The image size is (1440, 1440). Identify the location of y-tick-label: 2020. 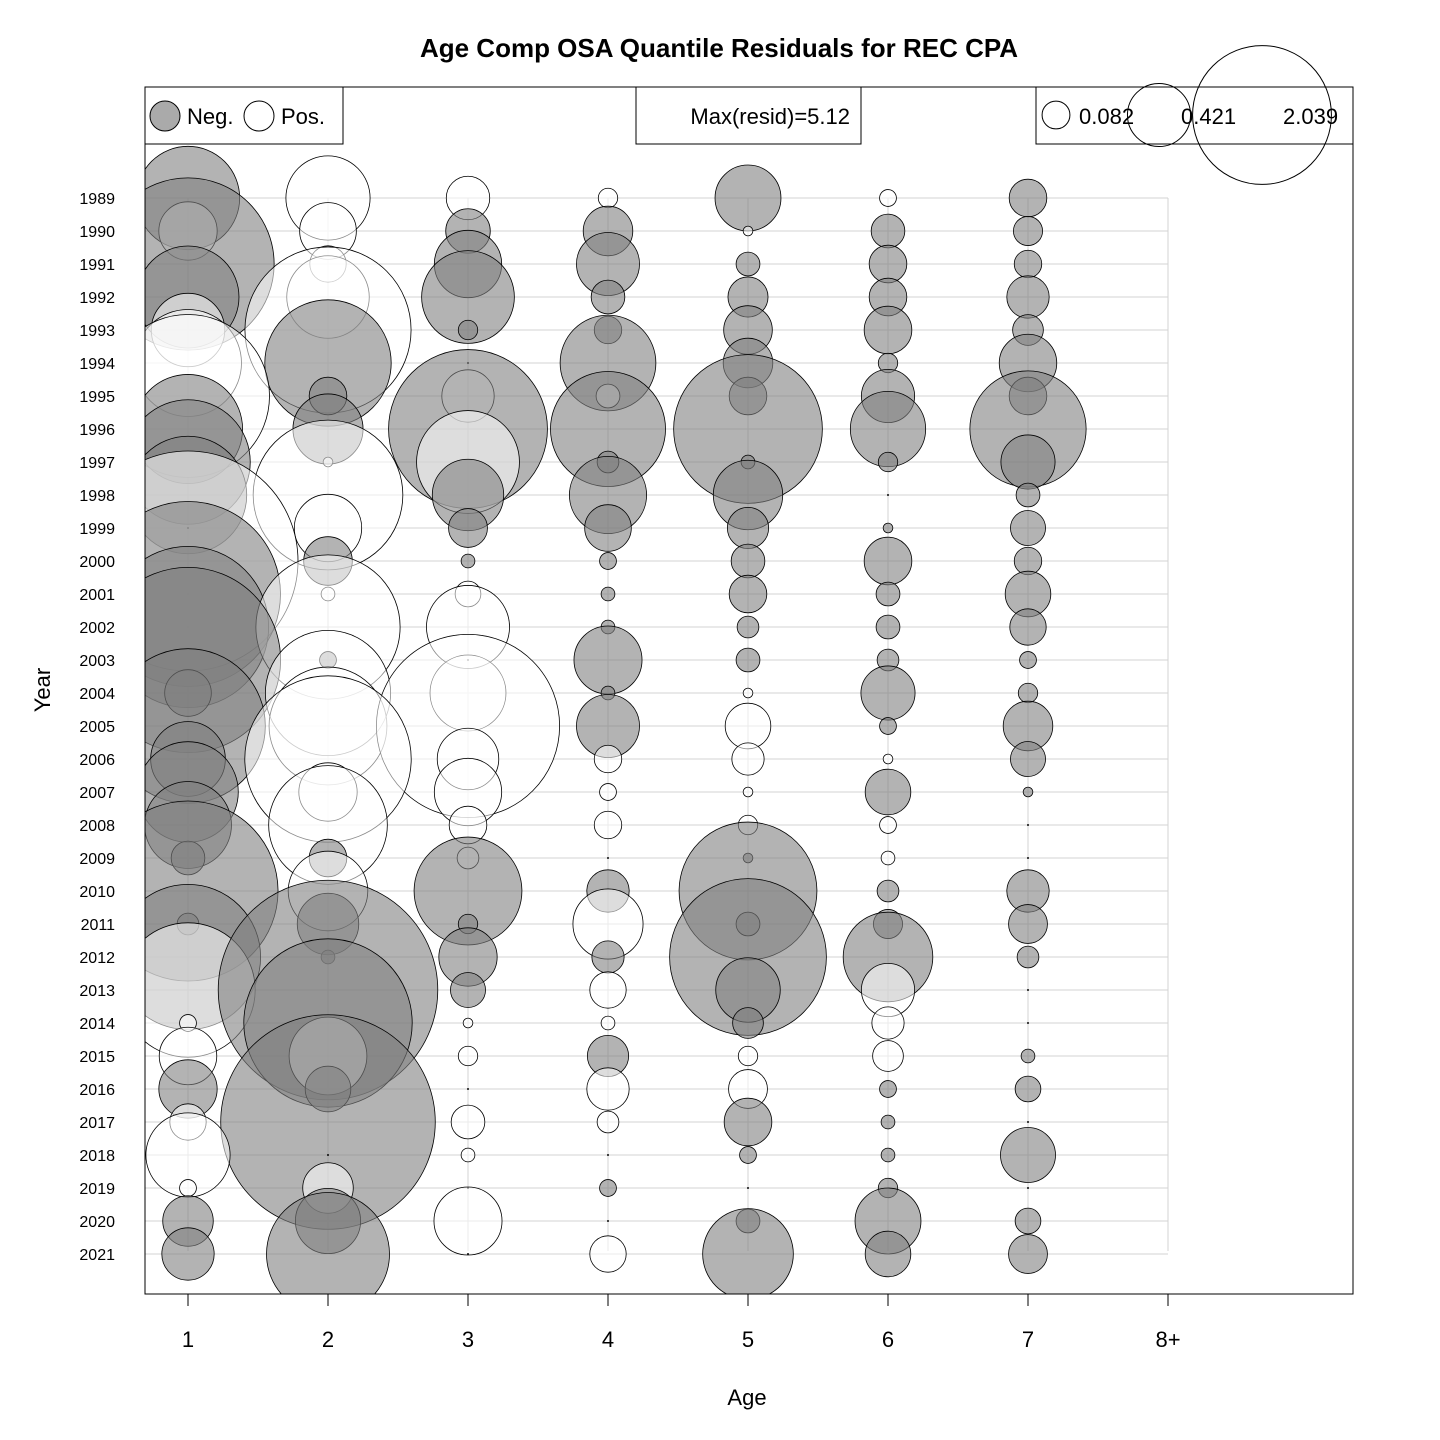
(97, 1222).